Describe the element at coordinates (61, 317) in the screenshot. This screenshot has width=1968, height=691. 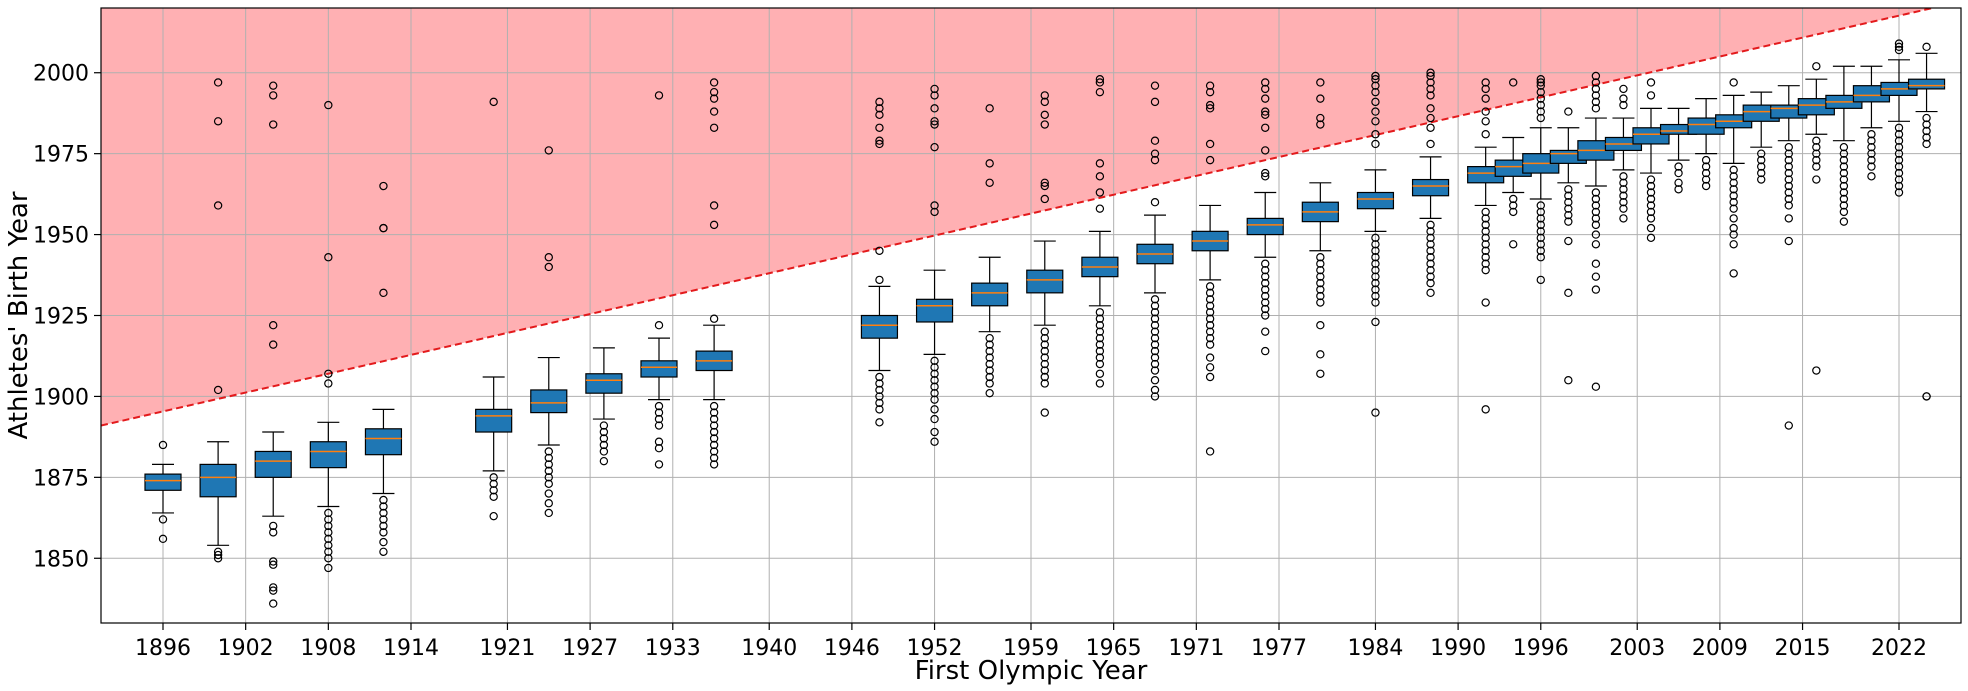
I see `y-tick-label: 1925` at that location.